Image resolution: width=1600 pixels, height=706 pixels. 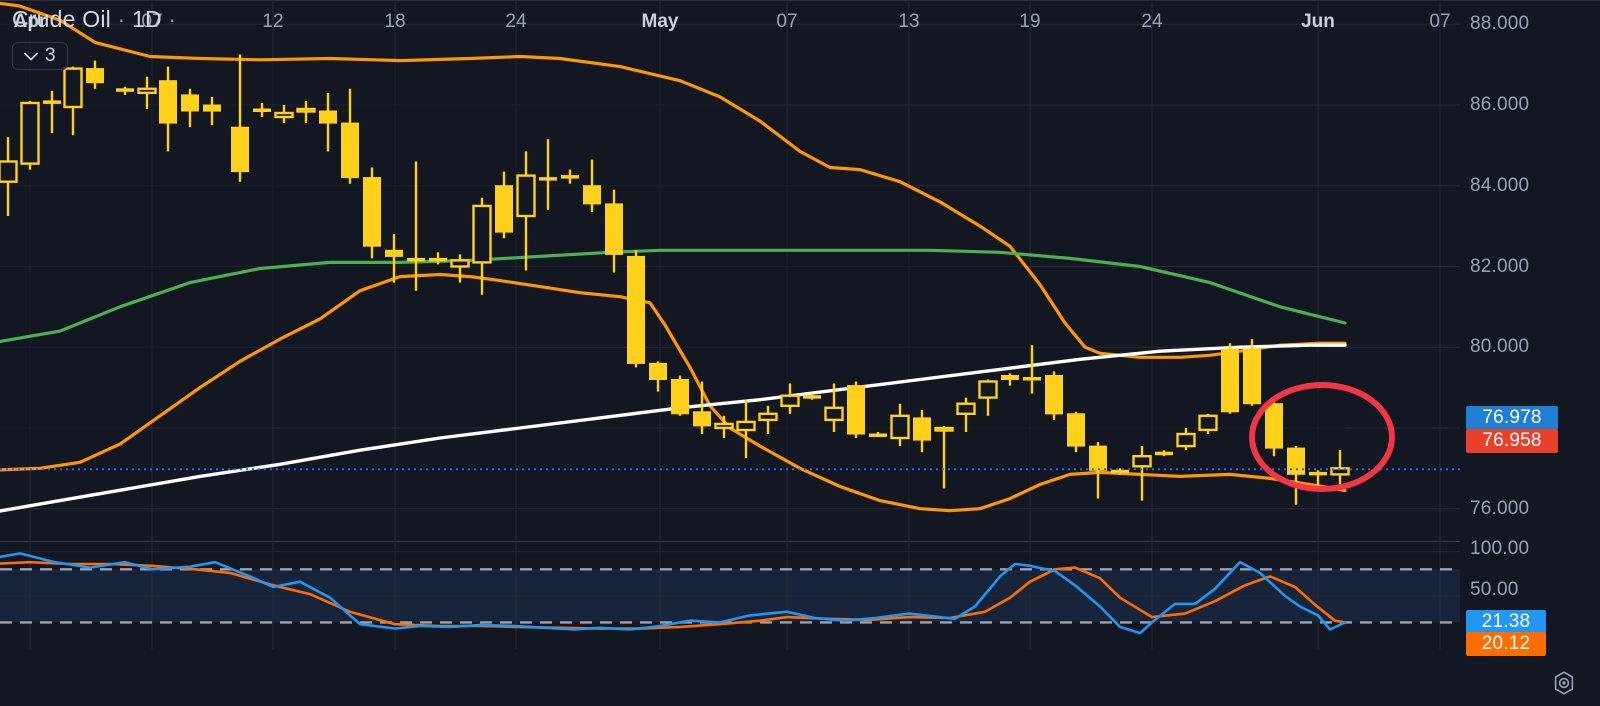 What do you see at coordinates (40, 56) in the screenshot?
I see `selection-count-badge: 3` at bounding box center [40, 56].